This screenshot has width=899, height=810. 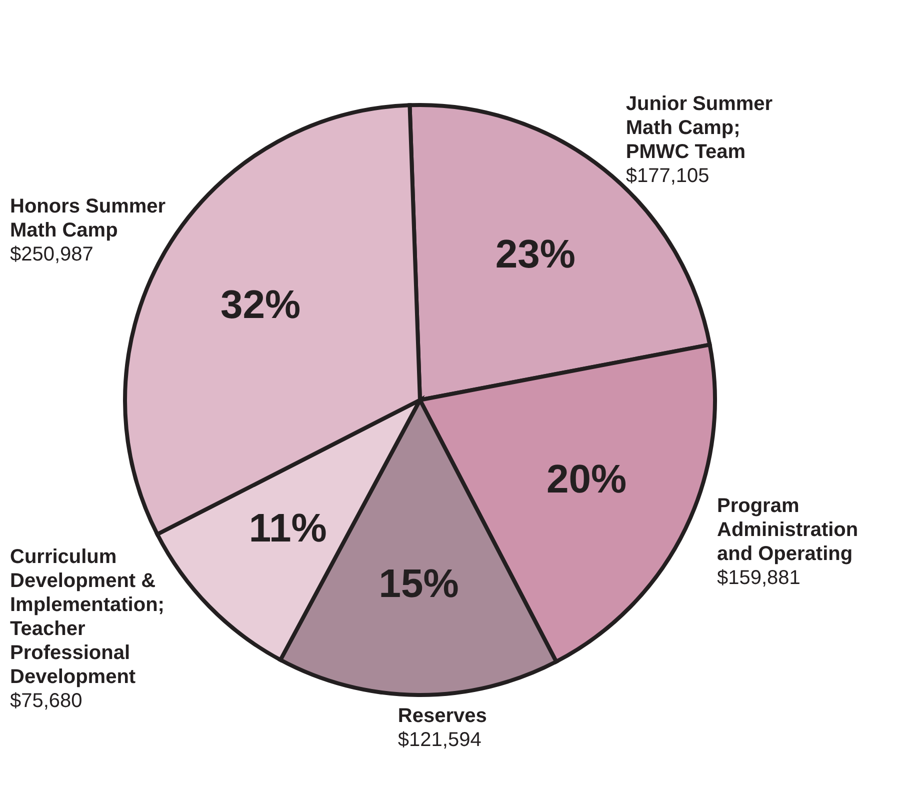 What do you see at coordinates (87, 617) in the screenshot?
I see `slice-label: Curriculum Development & Implementation; Teacher Professional Development` at bounding box center [87, 617].